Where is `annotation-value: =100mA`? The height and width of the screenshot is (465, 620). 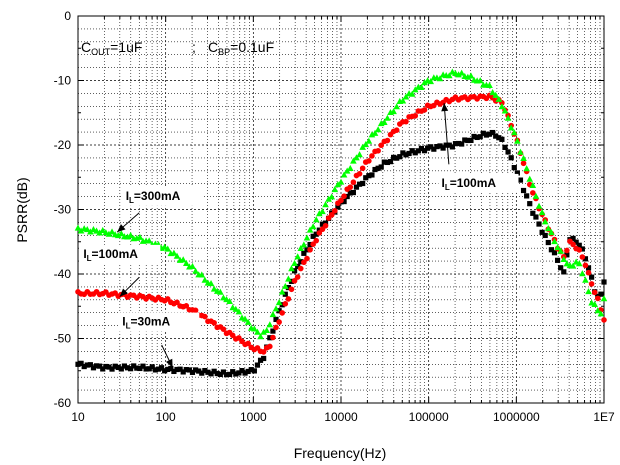 annotation-value: =100mA is located at coordinates (115, 254).